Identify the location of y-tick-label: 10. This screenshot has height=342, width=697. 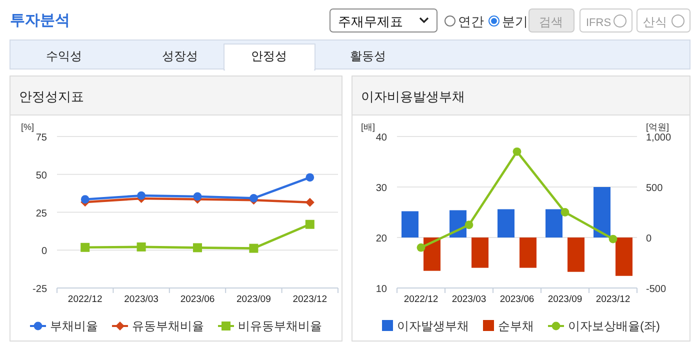
(382, 289).